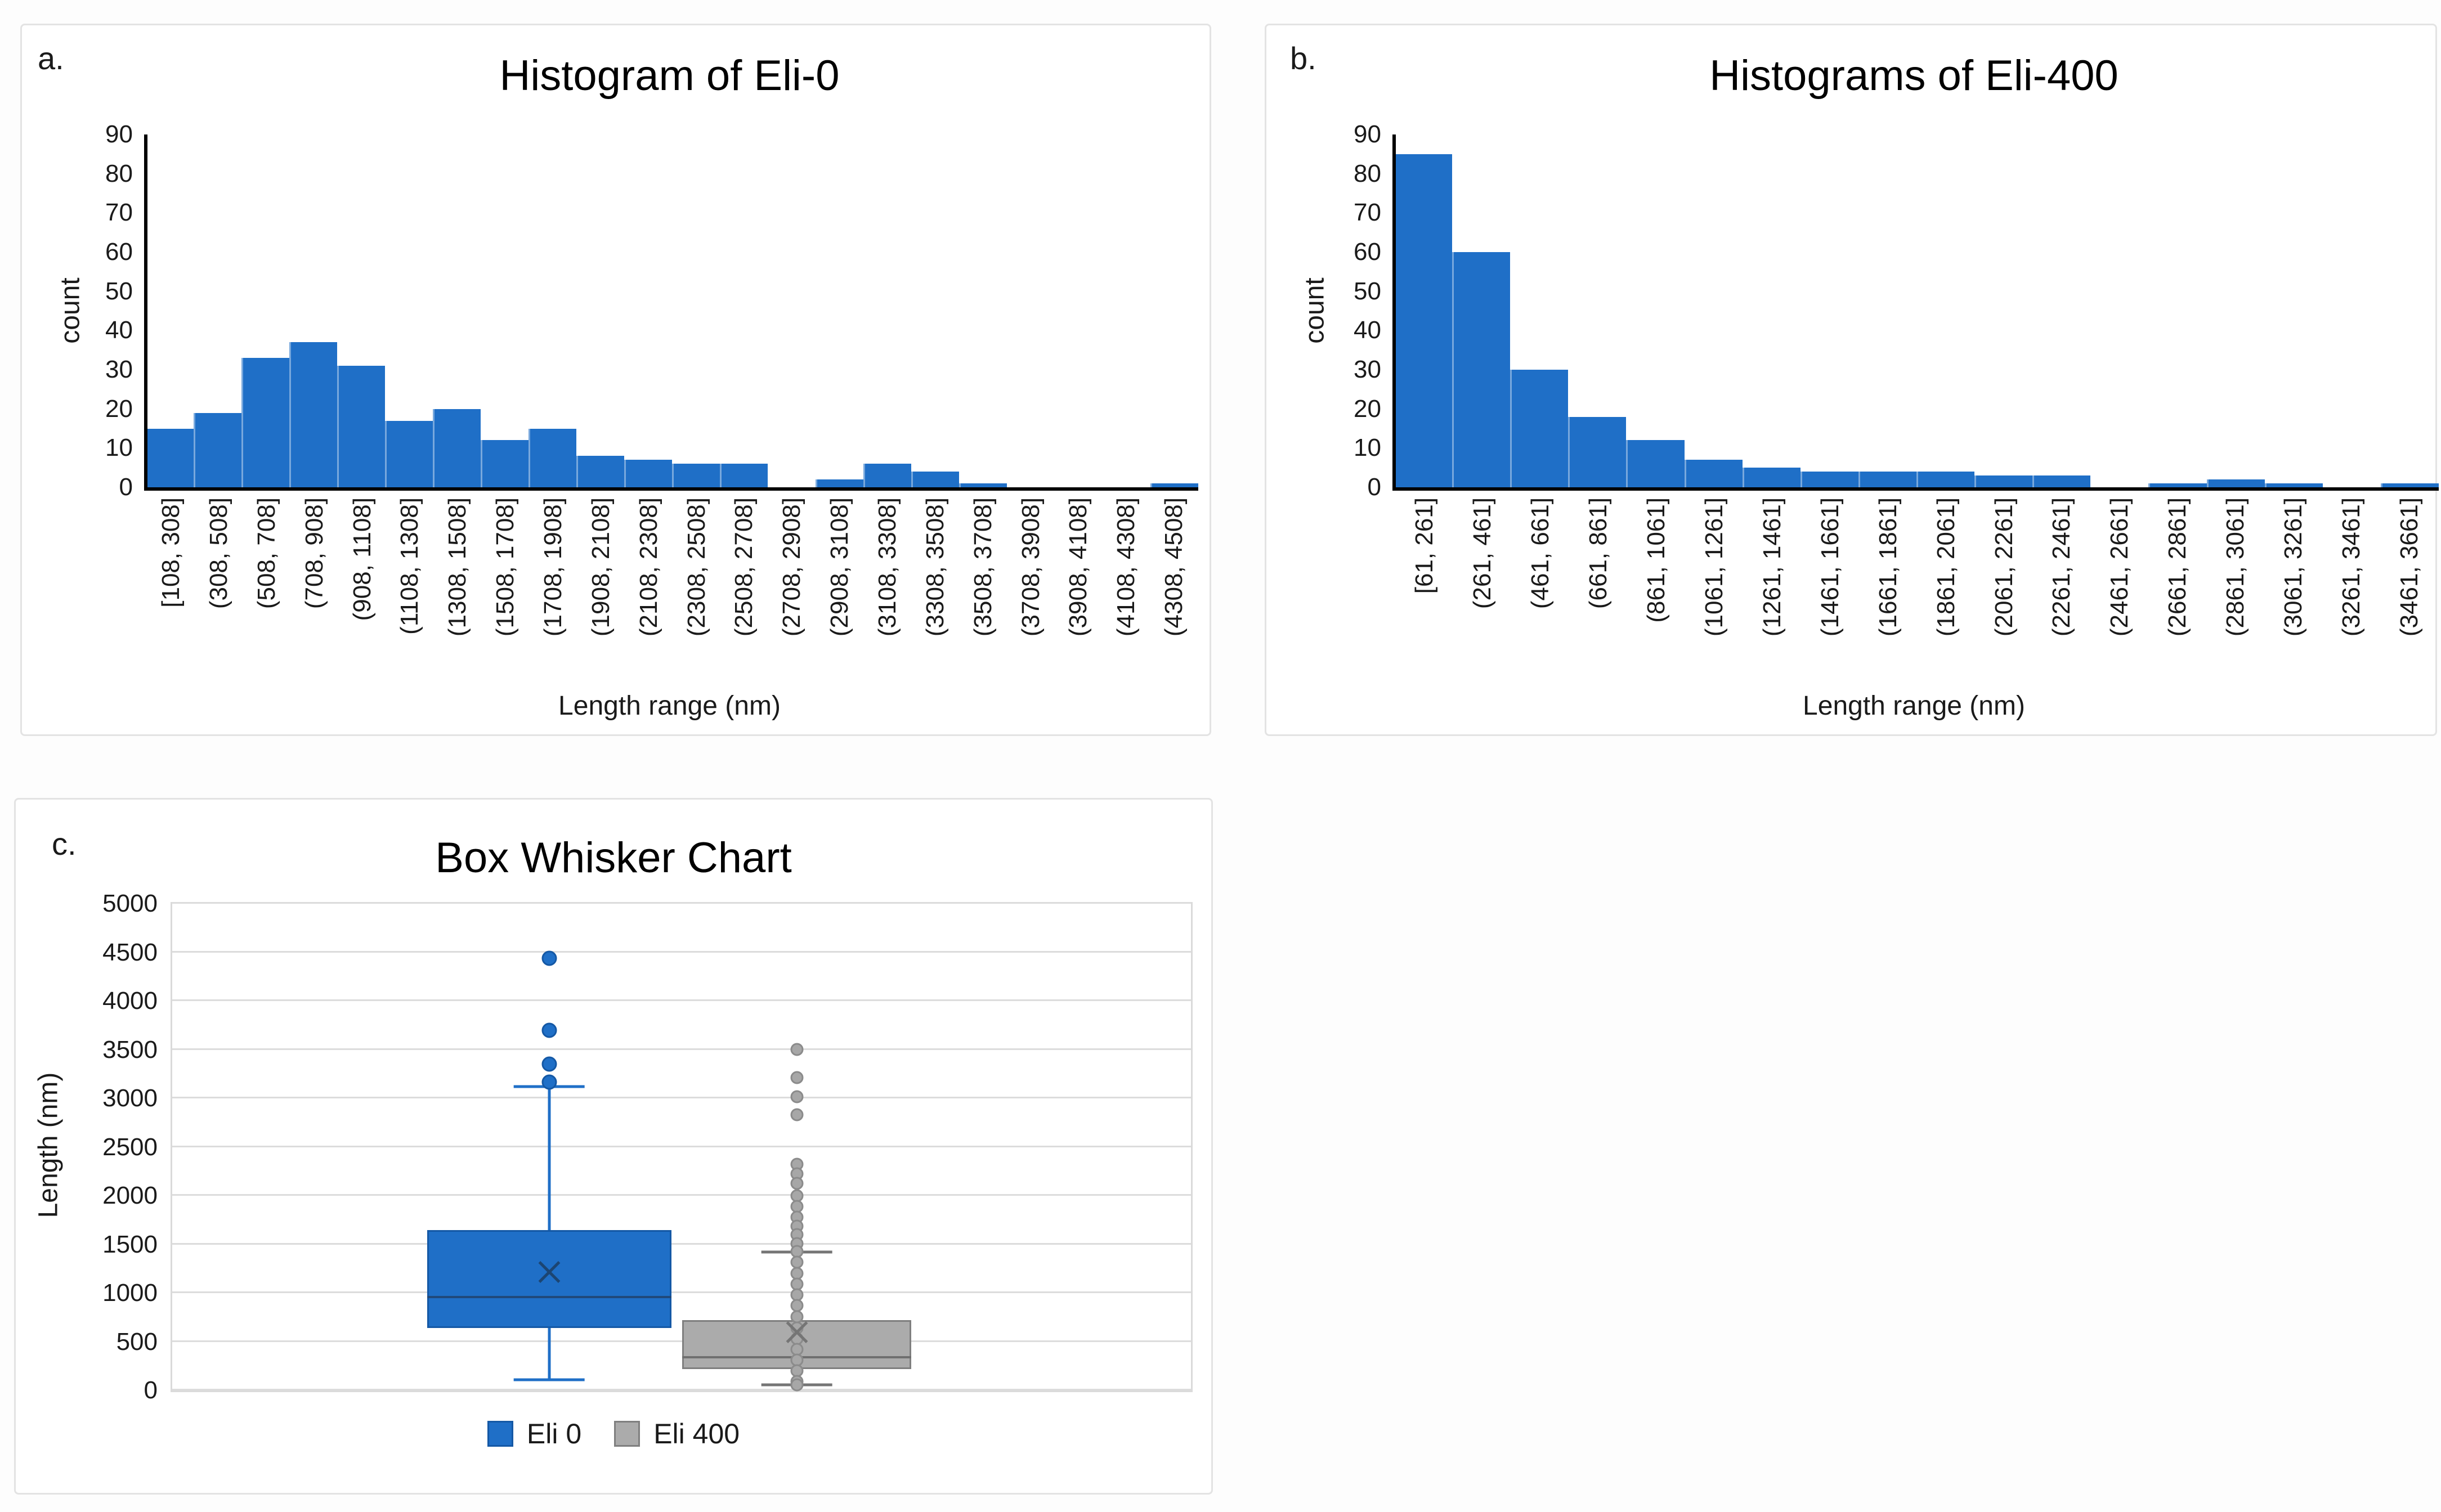 This screenshot has width=2441, height=1512. Describe the element at coordinates (119, 252) in the screenshot. I see `y-tick-label: 60` at that location.